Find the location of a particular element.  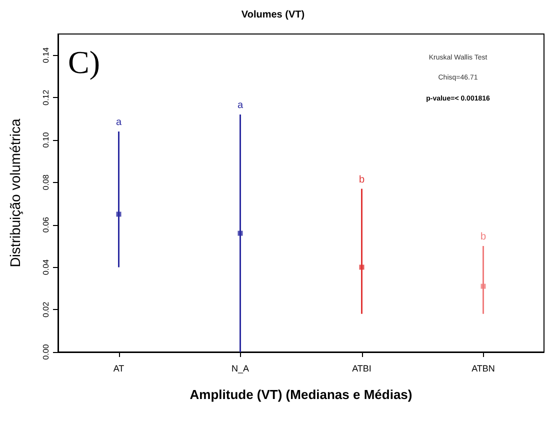

y-tick-label: 0.08 is located at coordinates (46, 182).